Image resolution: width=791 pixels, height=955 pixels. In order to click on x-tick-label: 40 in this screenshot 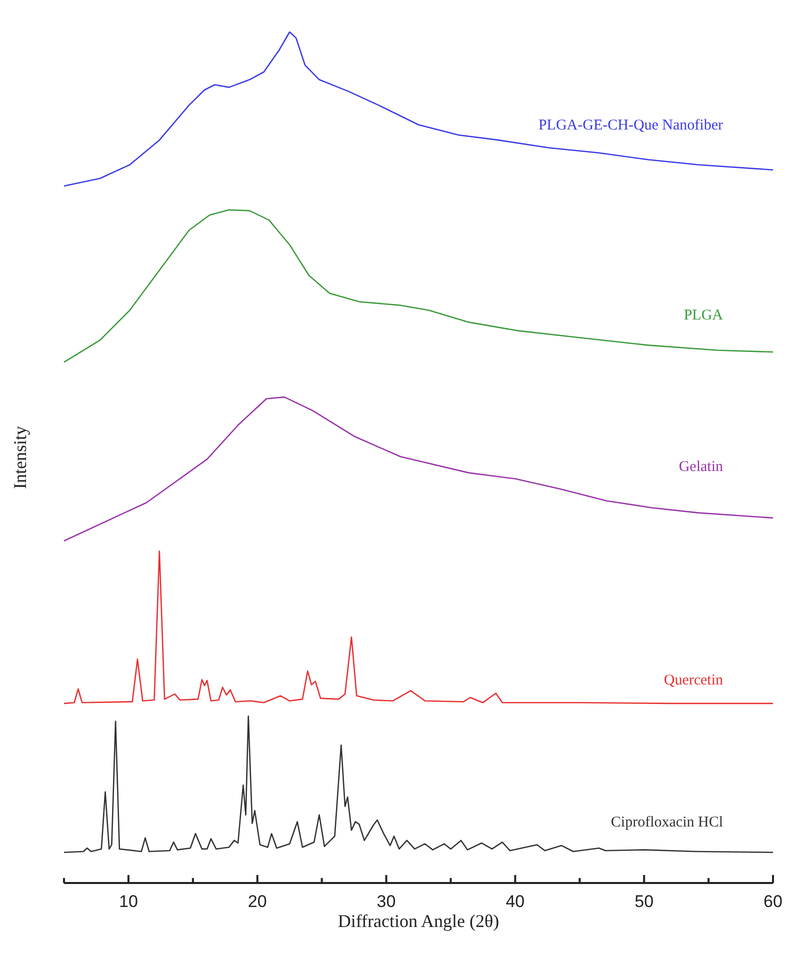, I will do `click(515, 901)`.